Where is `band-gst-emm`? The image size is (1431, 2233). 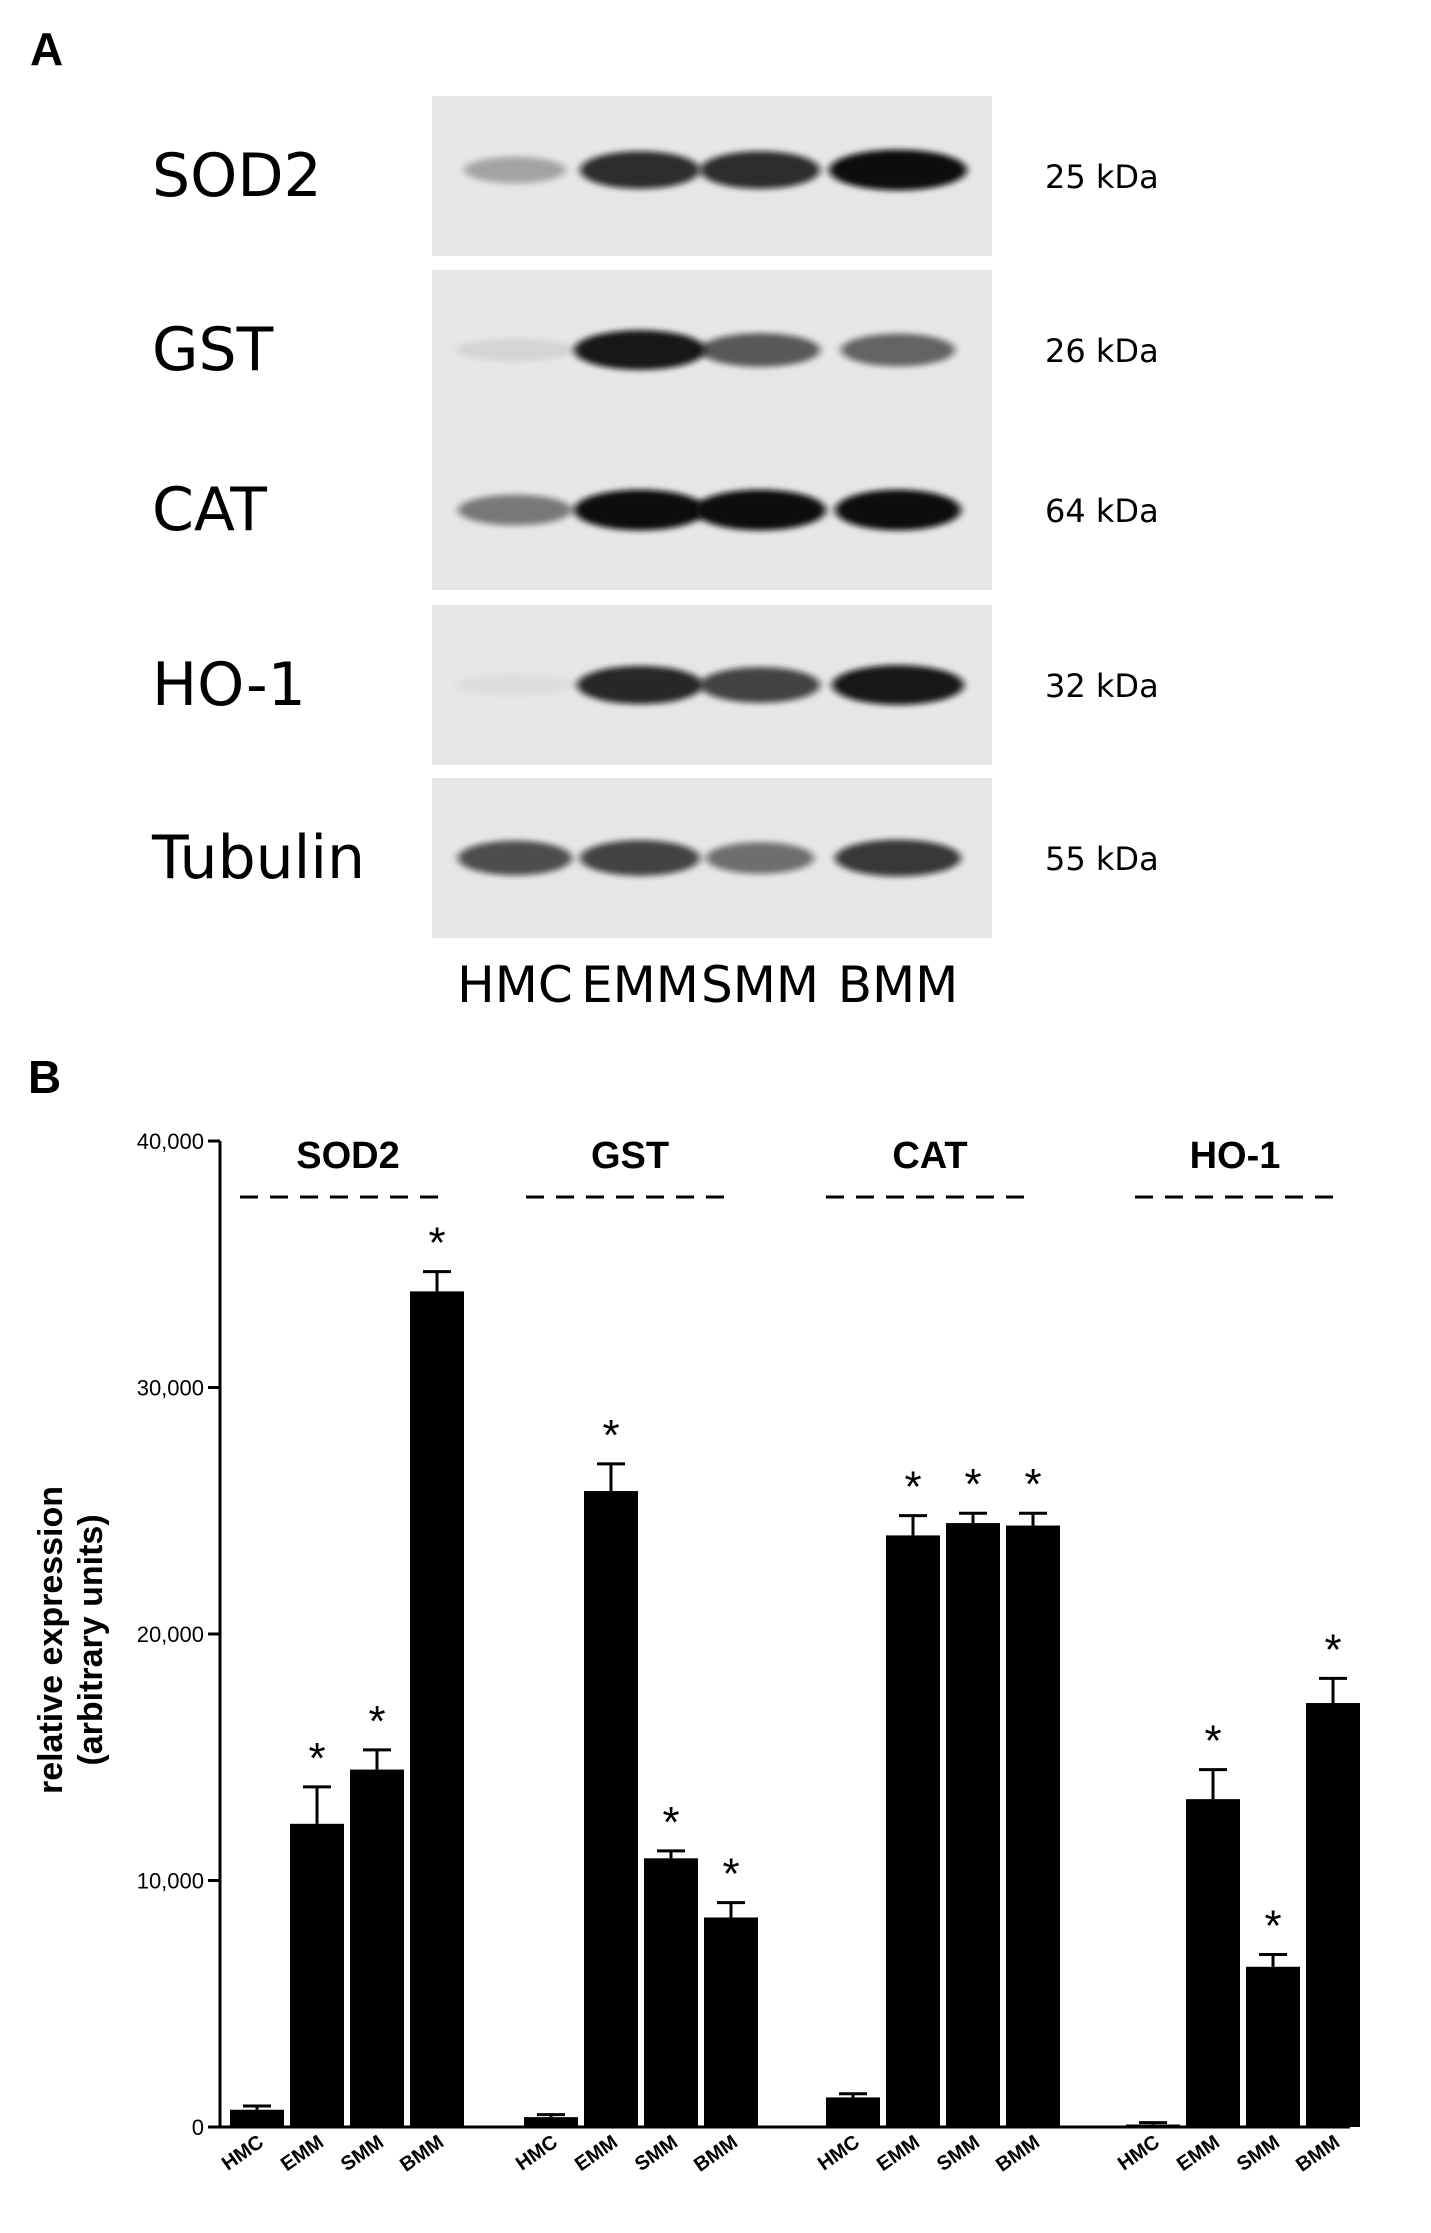
band-gst-emm is located at coordinates (640, 350).